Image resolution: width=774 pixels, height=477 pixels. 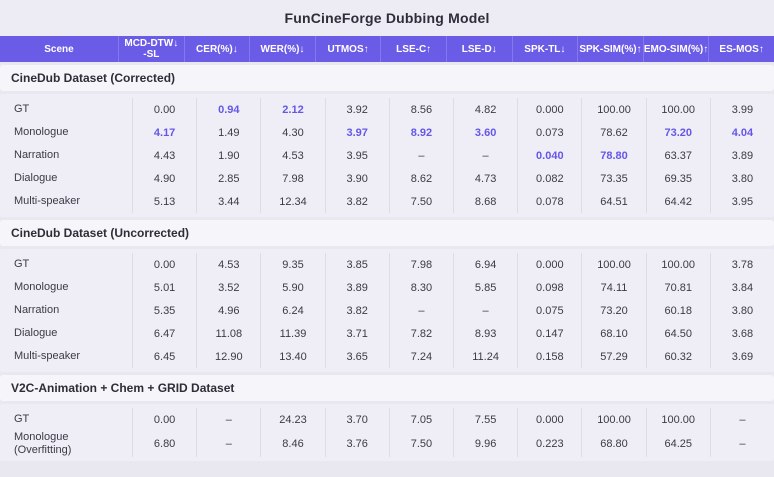 I want to click on scene-cell: Monologue (Overfitting), so click(x=43, y=443).